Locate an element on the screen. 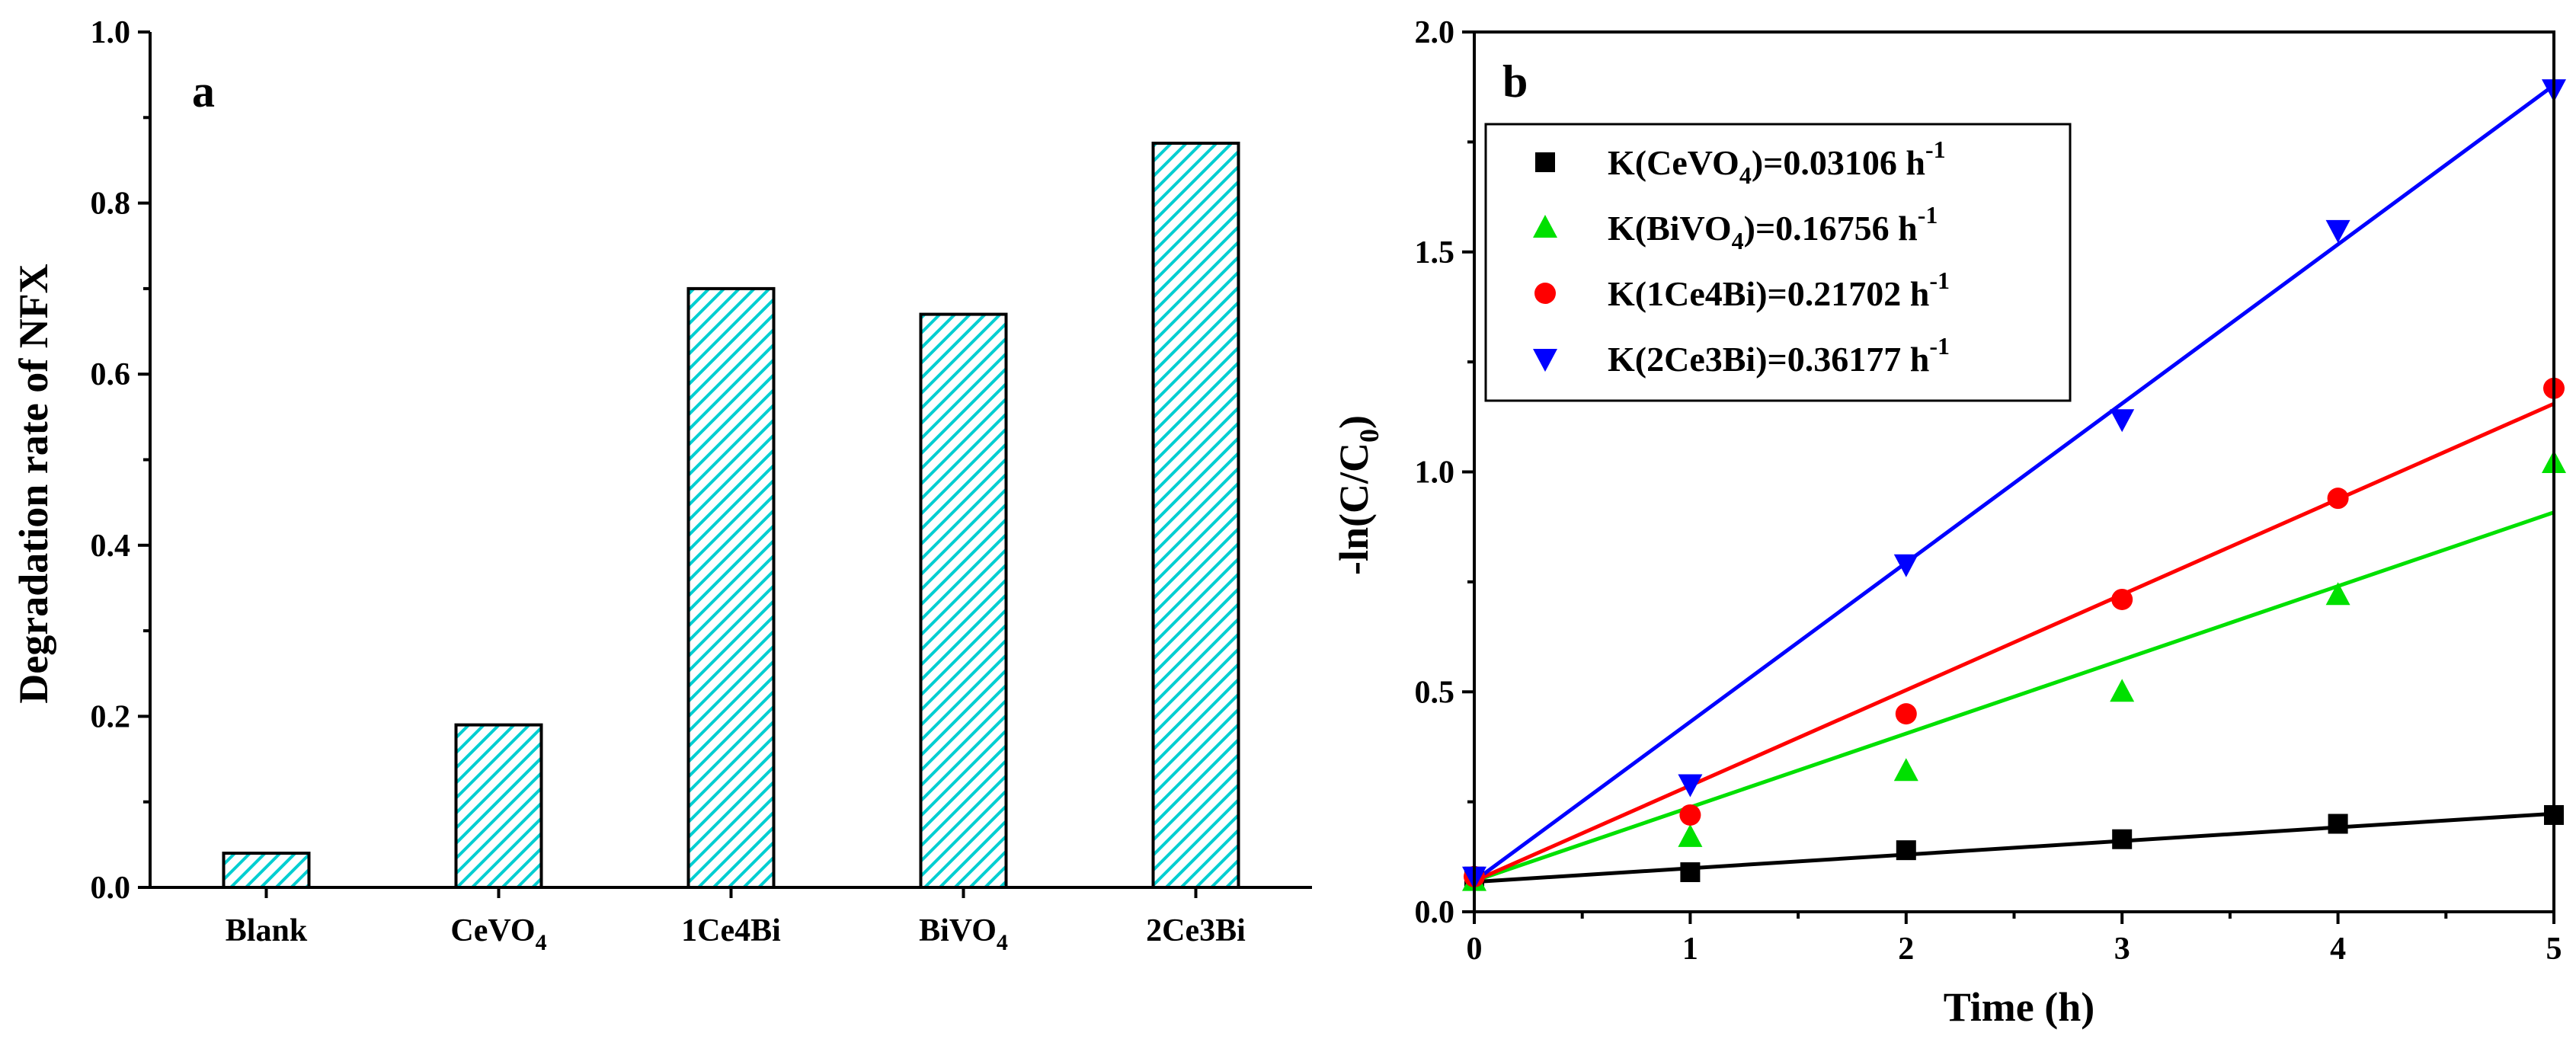  legend-label-bivo4: K(BiVO4)=0.16756 h-1 is located at coordinates (1773, 227).